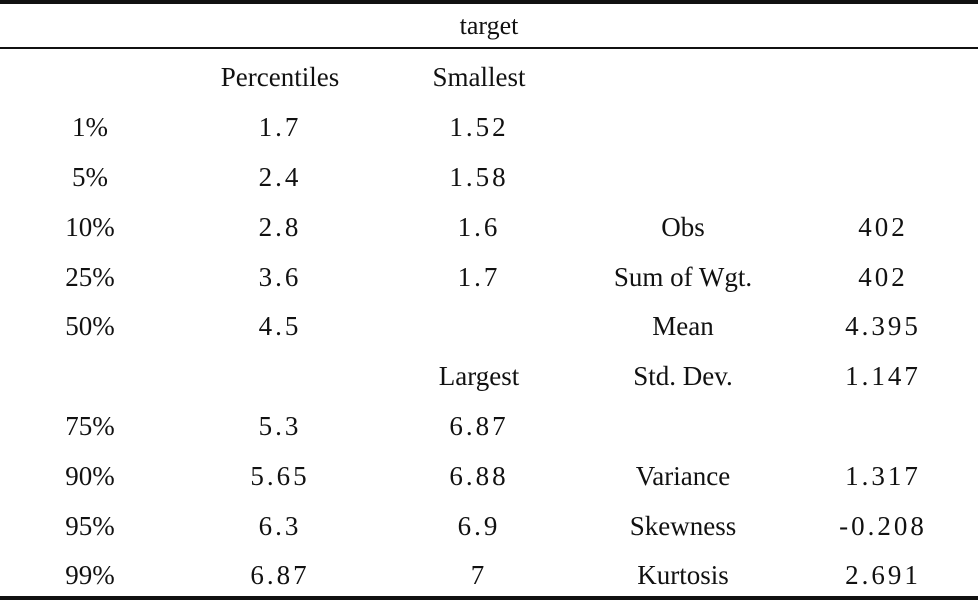  What do you see at coordinates (280, 276) in the screenshot?
I see `percentile-value: 3.6` at bounding box center [280, 276].